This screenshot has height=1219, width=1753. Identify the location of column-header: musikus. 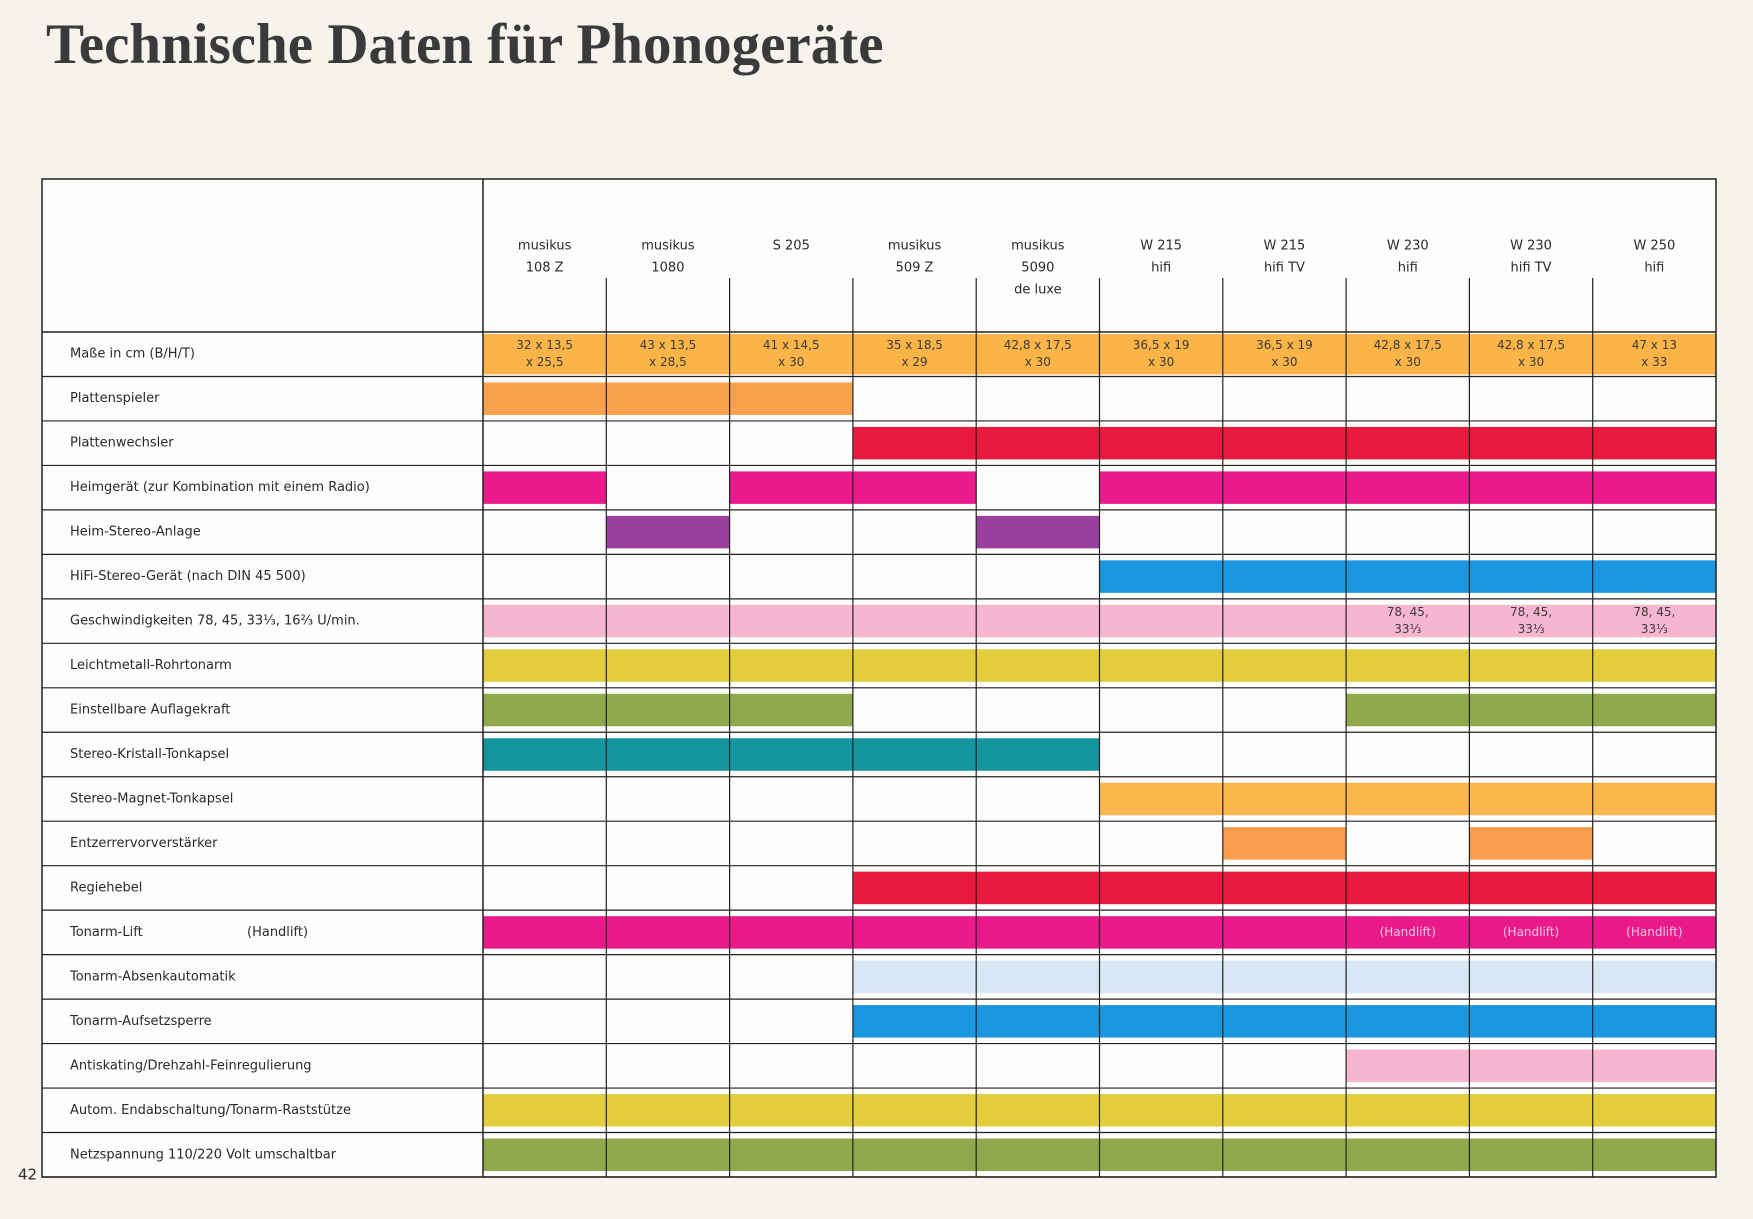
(1038, 246).